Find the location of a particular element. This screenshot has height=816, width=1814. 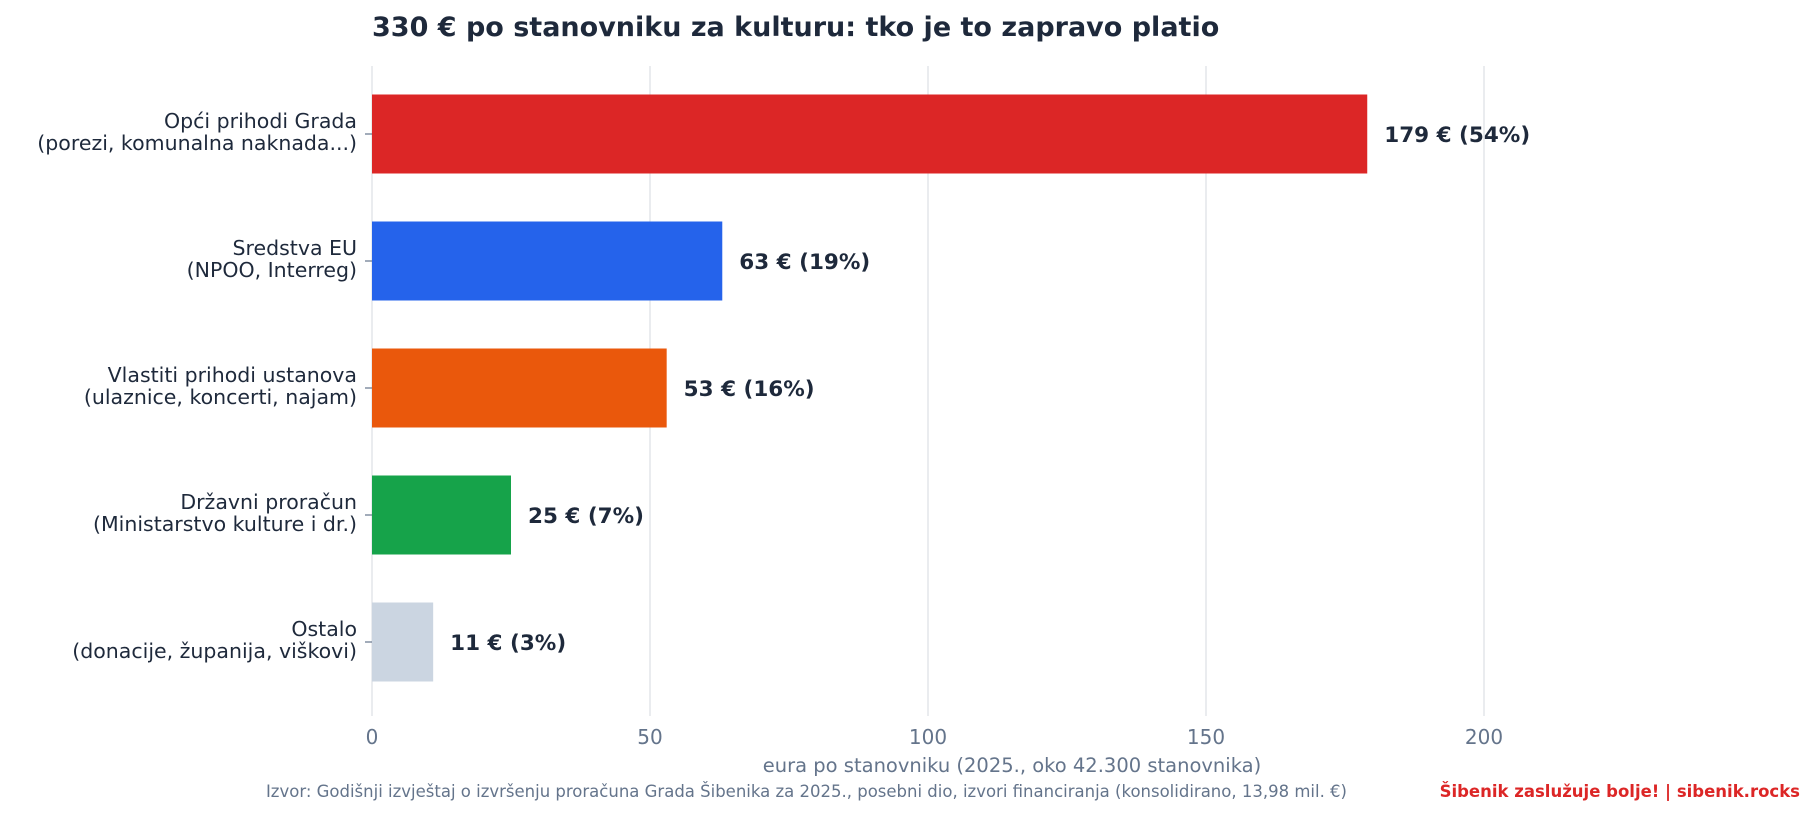

brand-tagline: Šibenik zaslužuje bolje! | sibenik.rocks is located at coordinates (1620, 792).